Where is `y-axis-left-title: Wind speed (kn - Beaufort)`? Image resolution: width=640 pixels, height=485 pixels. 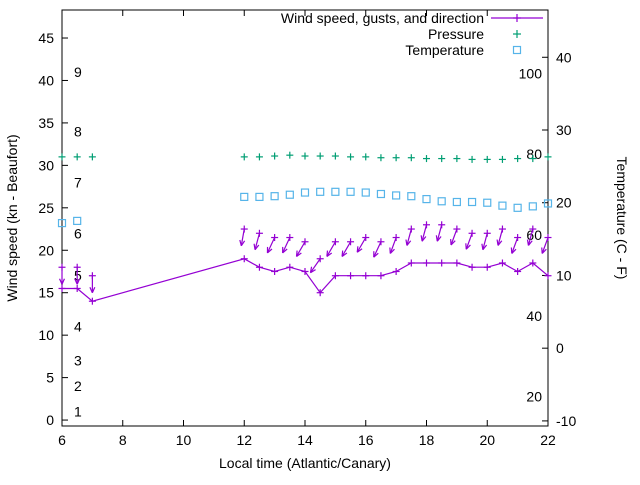 y-axis-left-title: Wind speed (kn - Beaufort) is located at coordinates (12, 217).